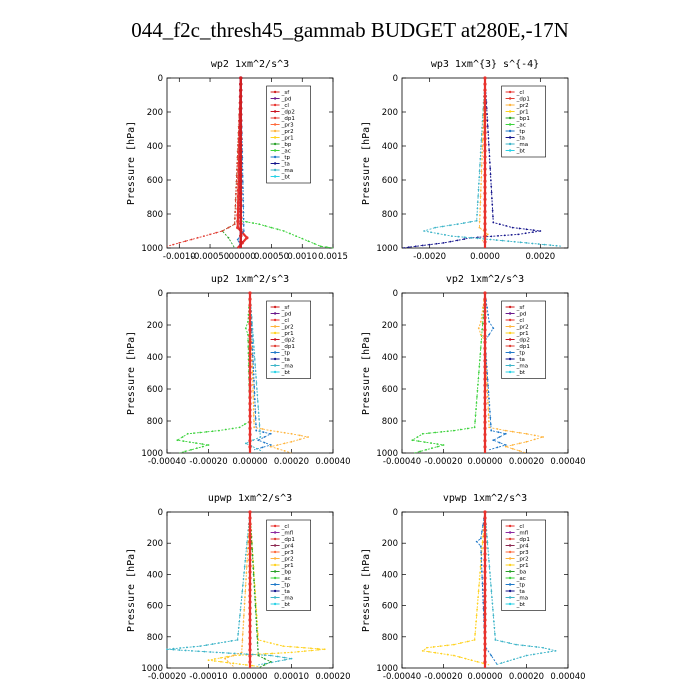  I want to click on x-tick-label: 0.00000, so click(249, 462).